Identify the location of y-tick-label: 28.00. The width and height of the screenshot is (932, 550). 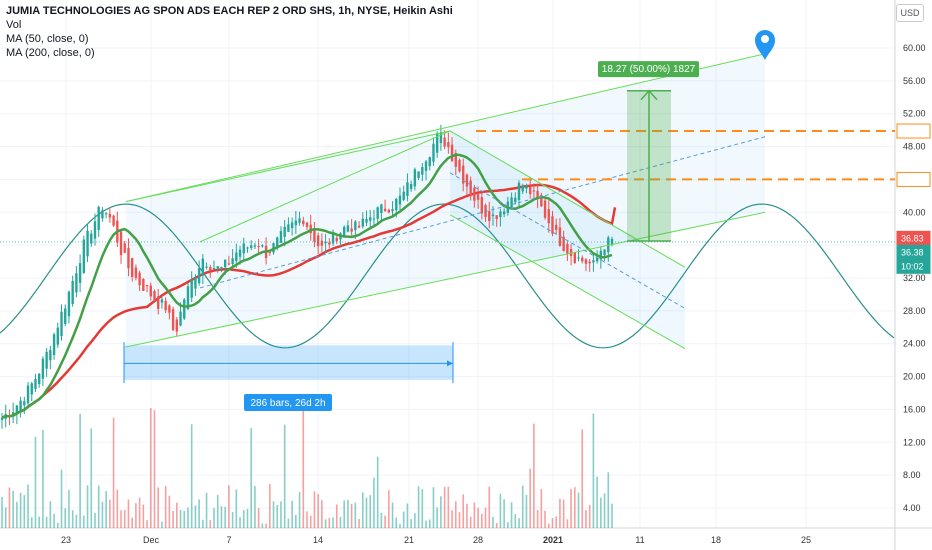
(914, 311).